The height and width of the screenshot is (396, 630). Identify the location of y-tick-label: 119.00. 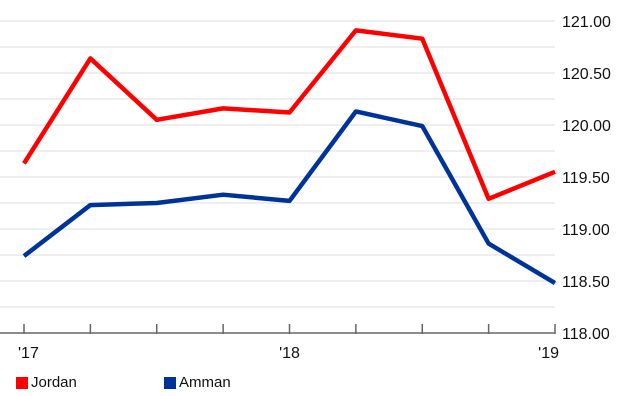
(586, 230).